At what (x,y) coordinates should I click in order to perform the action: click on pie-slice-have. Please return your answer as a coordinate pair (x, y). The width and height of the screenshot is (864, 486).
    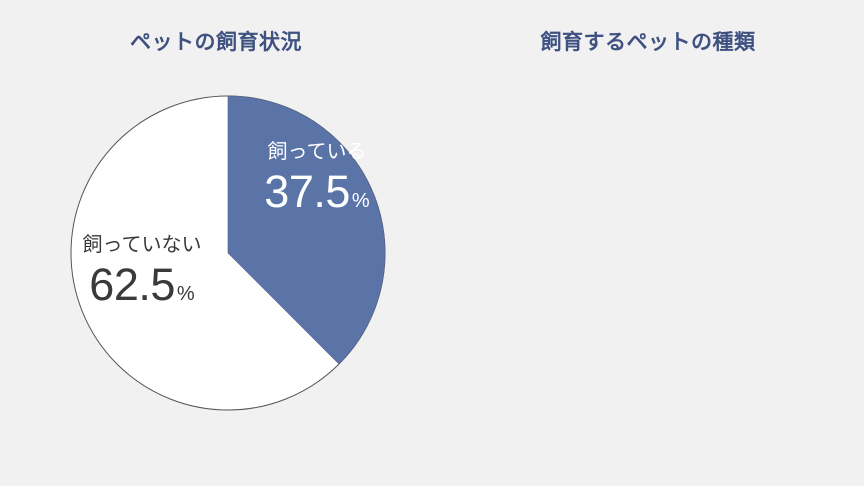
    Looking at the image, I should click on (306, 230).